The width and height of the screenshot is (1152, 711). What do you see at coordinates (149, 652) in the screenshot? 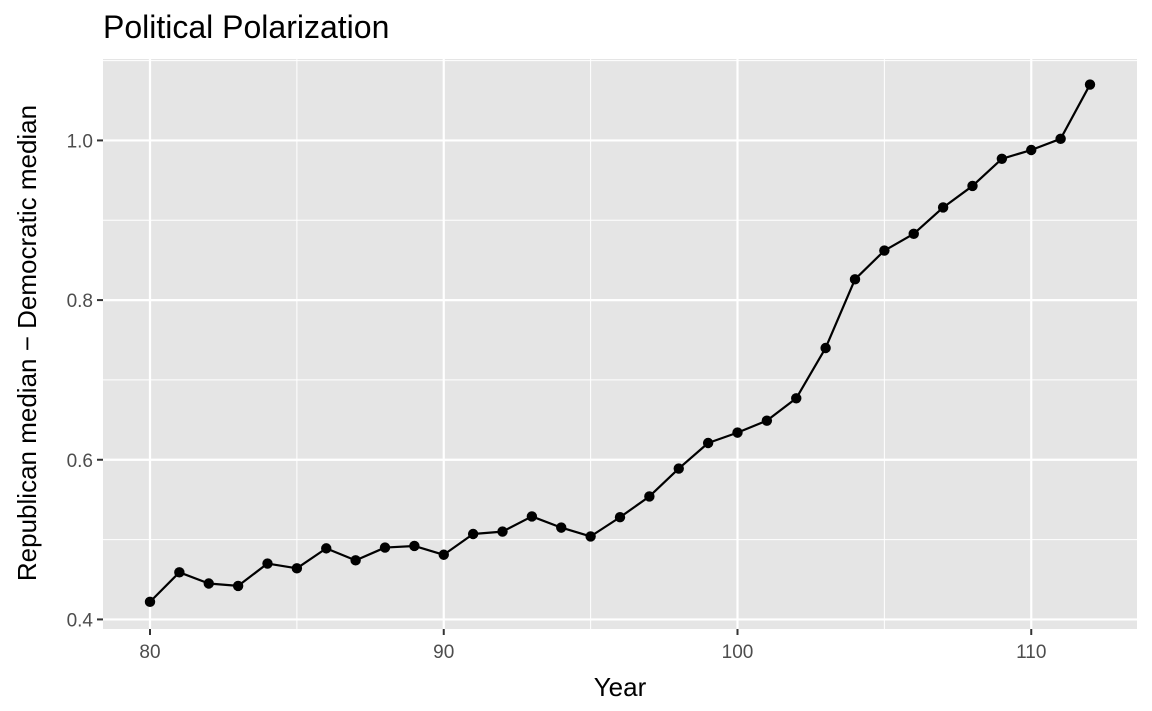
I see `x-tick-label: 80` at bounding box center [149, 652].